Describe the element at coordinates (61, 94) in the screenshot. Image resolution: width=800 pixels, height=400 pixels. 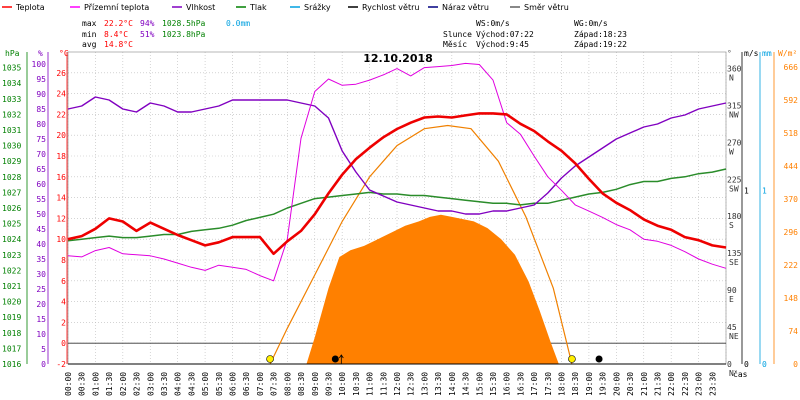
I see `temperature-tick-label: 24` at that location.